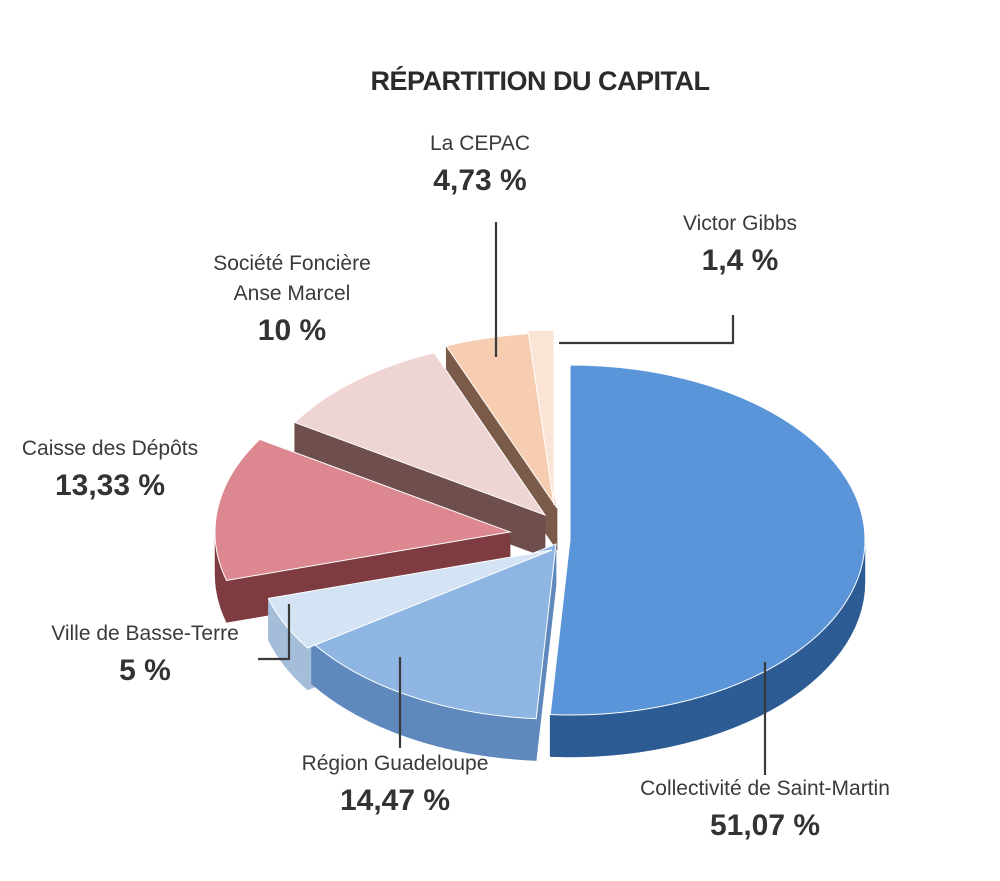  Describe the element at coordinates (145, 670) in the screenshot. I see `slice-value-label: 5 %` at that location.